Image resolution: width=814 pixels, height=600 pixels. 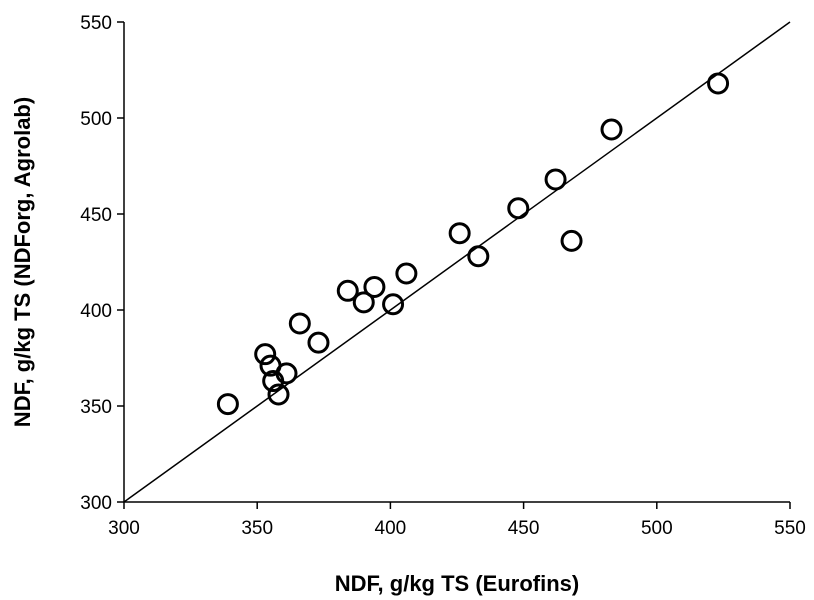 I want to click on y-ticks: 300 350 400 450 500 550, so click(x=102, y=263).